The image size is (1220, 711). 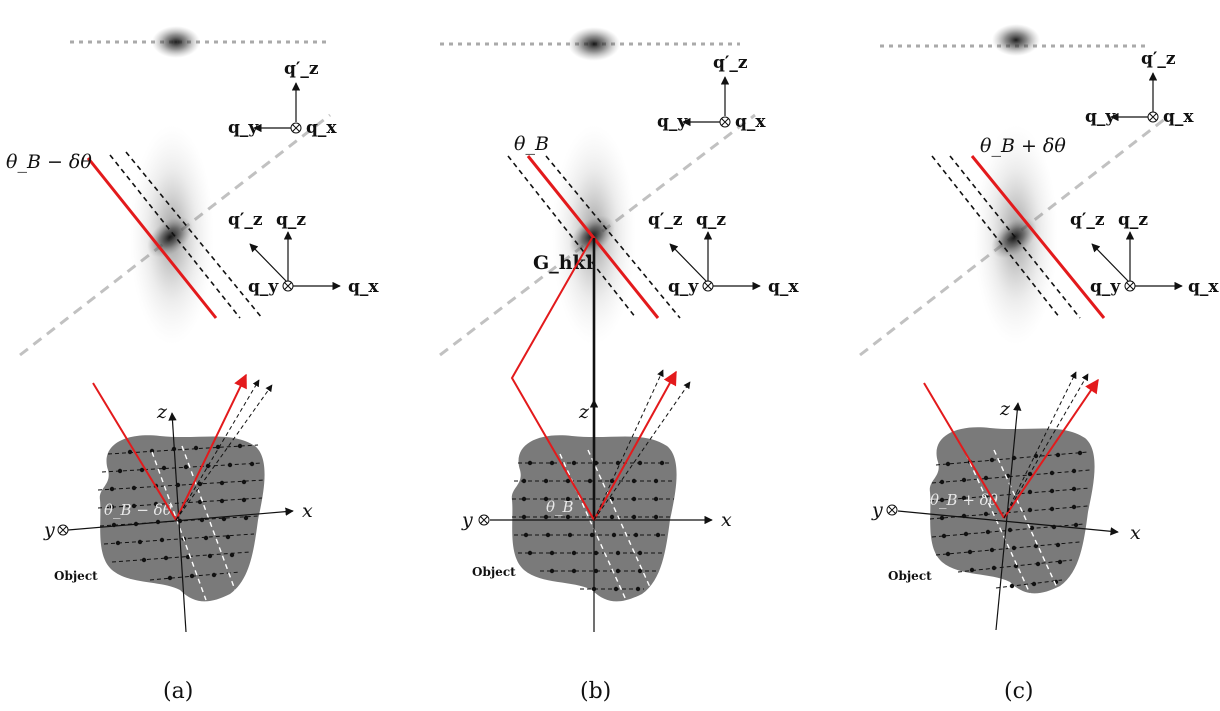 I want to click on object, so click(x=1012, y=510).